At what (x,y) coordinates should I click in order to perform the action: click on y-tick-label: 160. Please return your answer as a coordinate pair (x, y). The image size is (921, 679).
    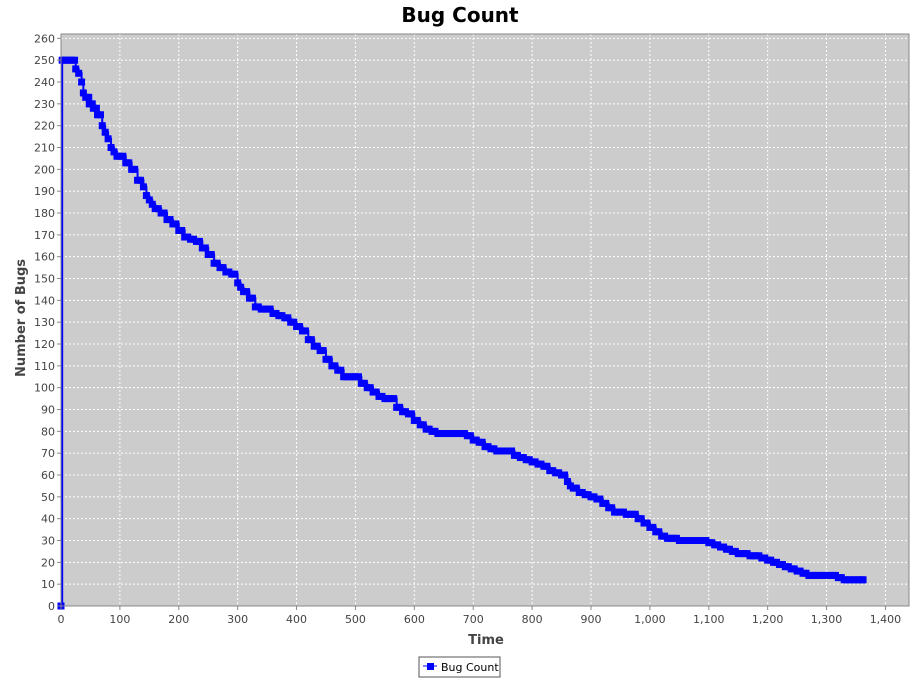
    Looking at the image, I should click on (44, 257).